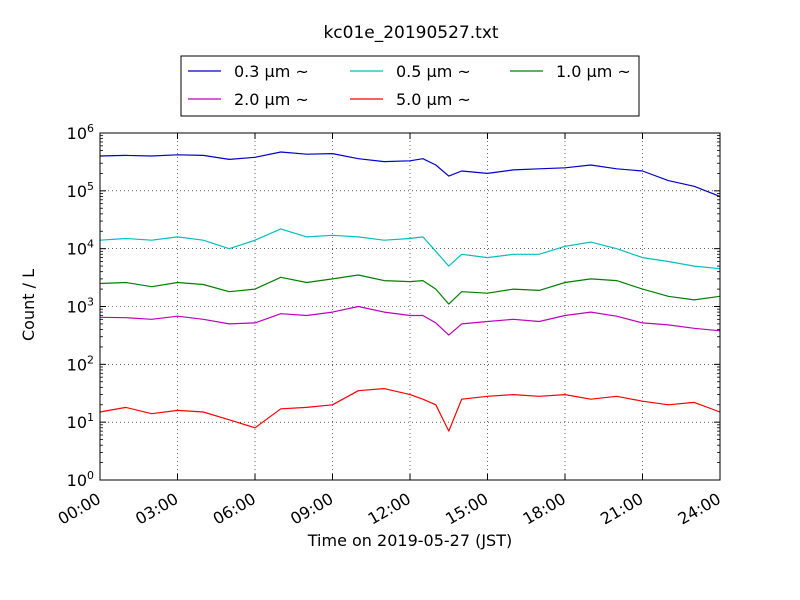 The height and width of the screenshot is (600, 800). I want to click on x-axis-label: Time on 2019-05-27 (JST), so click(409, 540).